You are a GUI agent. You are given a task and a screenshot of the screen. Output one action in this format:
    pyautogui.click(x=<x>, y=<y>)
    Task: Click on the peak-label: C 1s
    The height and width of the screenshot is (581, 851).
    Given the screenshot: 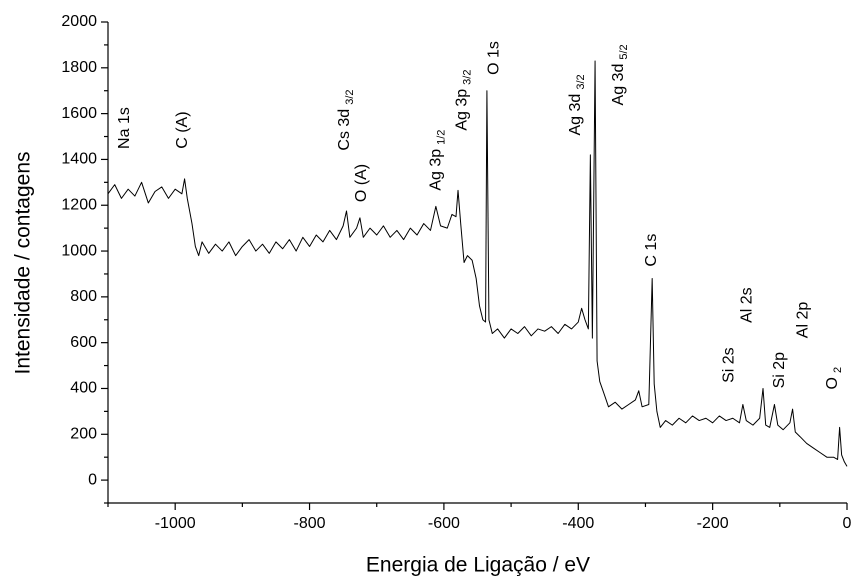 What is the action you would take?
    pyautogui.click(x=651, y=250)
    